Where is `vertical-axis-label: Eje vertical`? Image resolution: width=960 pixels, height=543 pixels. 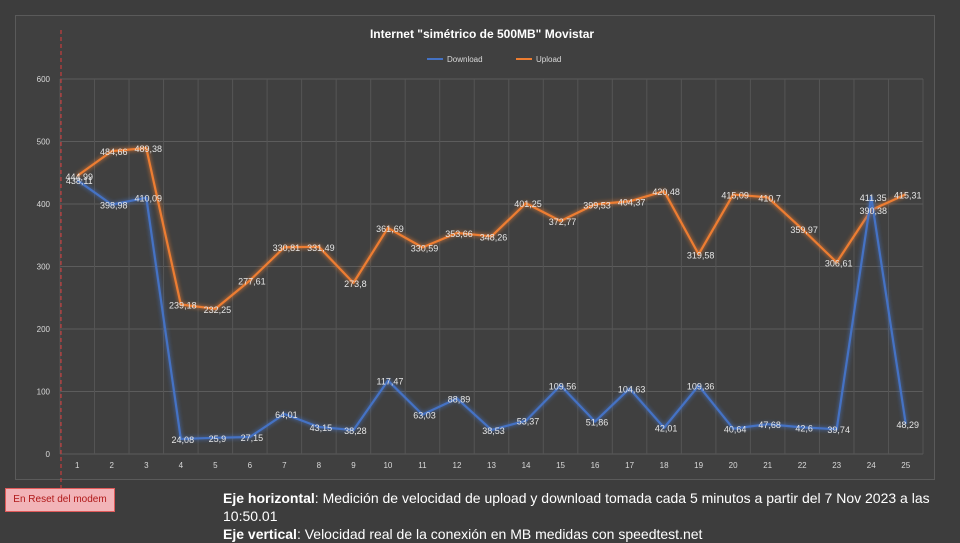 vertical-axis-label: Eje vertical is located at coordinates (260, 534).